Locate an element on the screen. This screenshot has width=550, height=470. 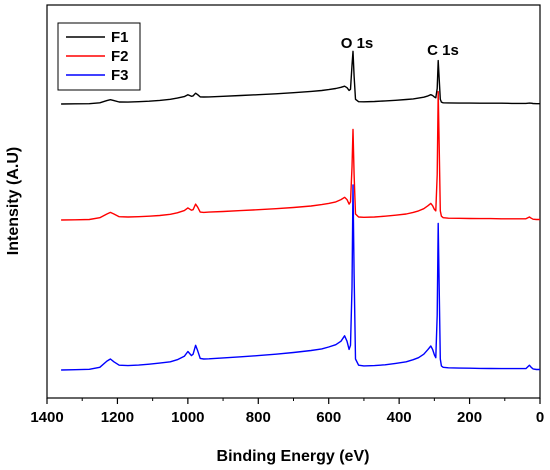
legend-label-f2: F2 is located at coordinates (120, 56).